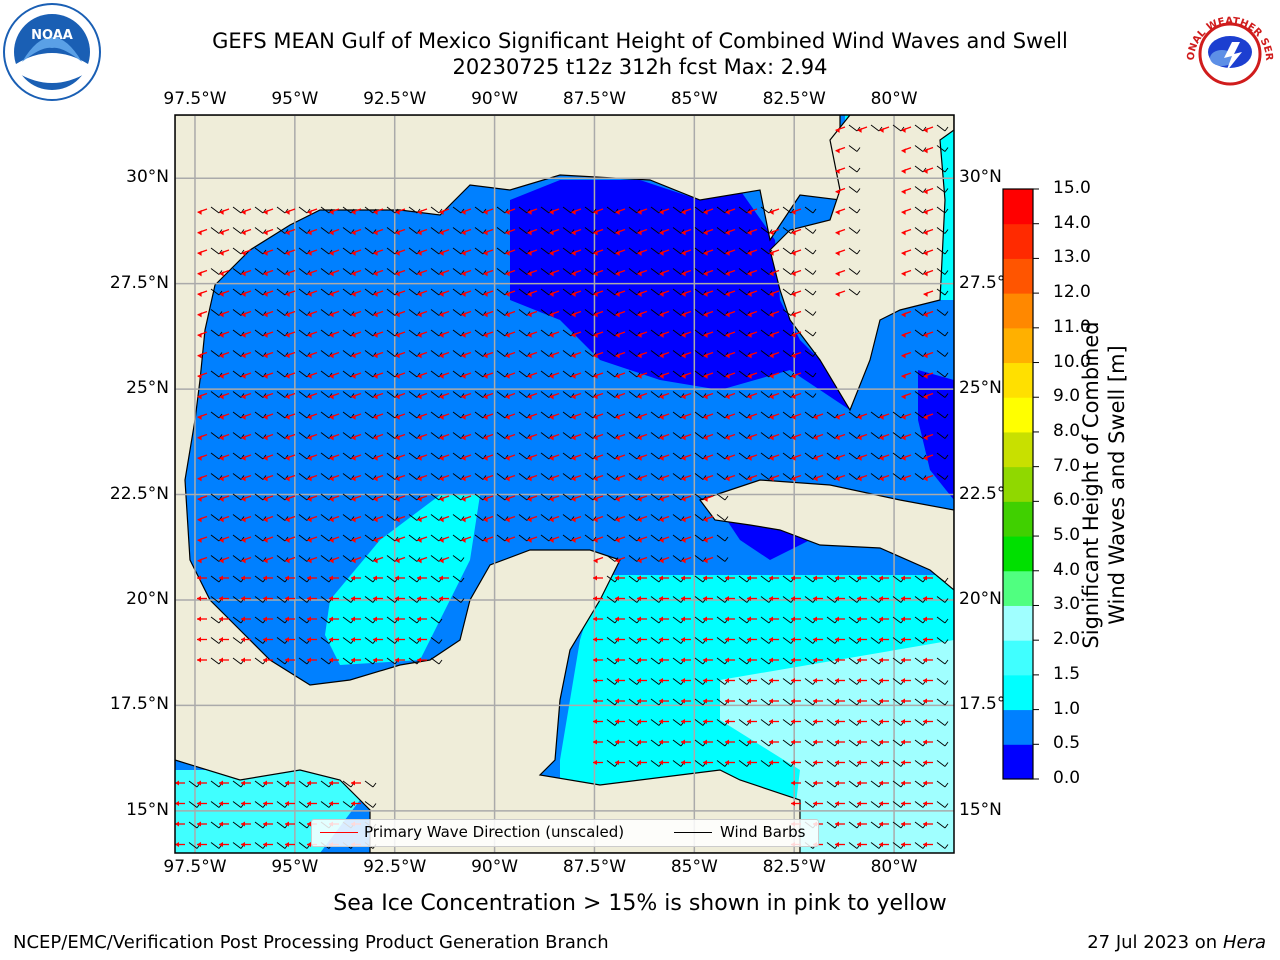 The width and height of the screenshot is (1280, 960). What do you see at coordinates (1072, 257) in the screenshot?
I see `colorbar-tick-label: 13.0` at bounding box center [1072, 257].